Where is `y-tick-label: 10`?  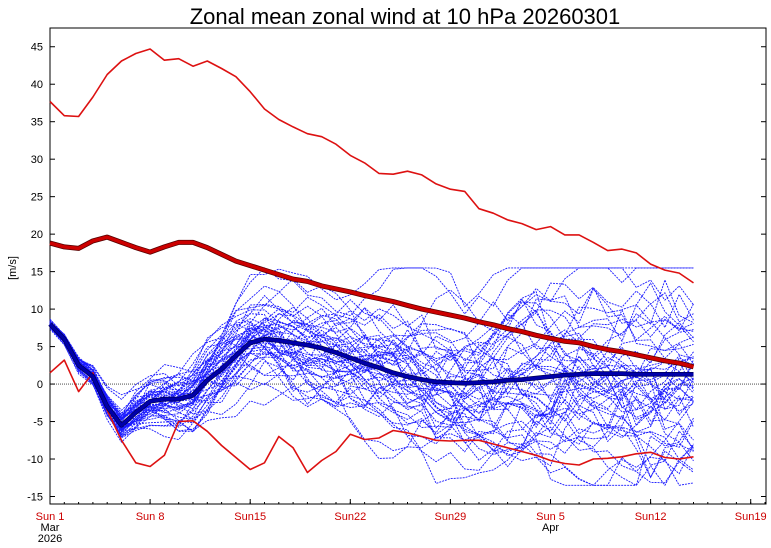
y-tick-label: 10 is located at coordinates (37, 310).